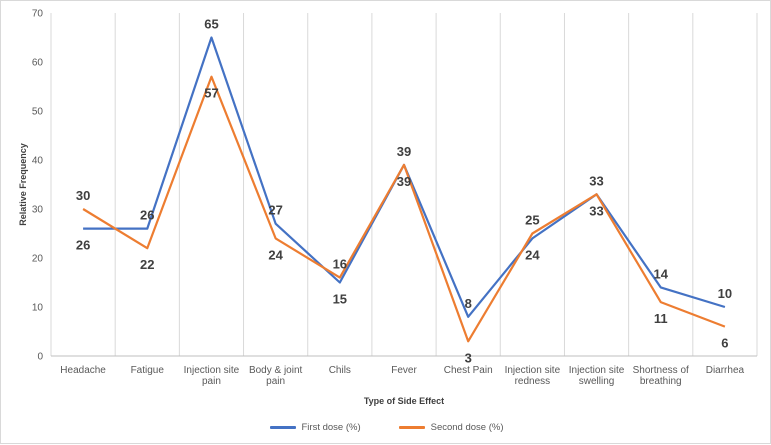 The width and height of the screenshot is (771, 445). Describe the element at coordinates (83, 370) in the screenshot. I see `x-tick-label: Headache` at that location.